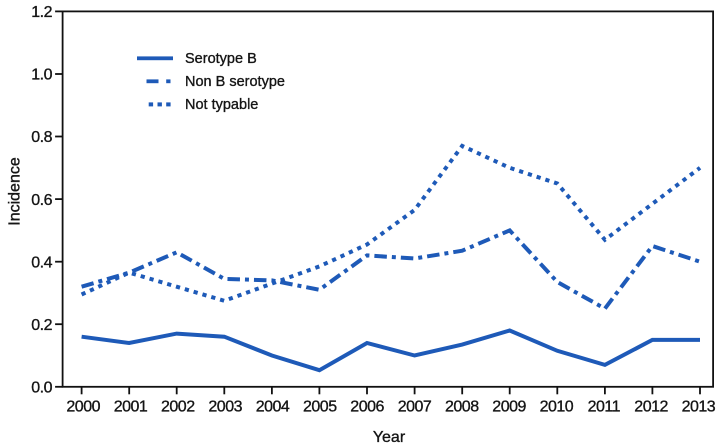 This screenshot has width=726, height=446. What do you see at coordinates (41, 262) in the screenshot?
I see `svg-text: 0.4` at bounding box center [41, 262].